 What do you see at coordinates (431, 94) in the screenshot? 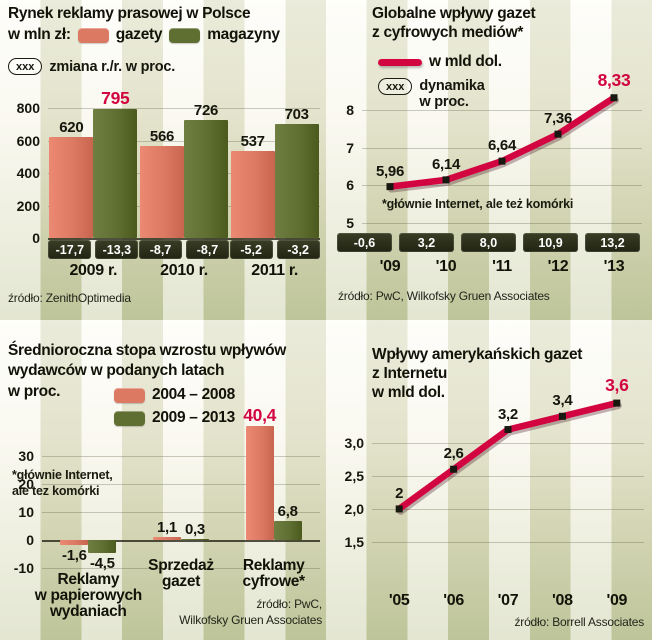
I see `dynamics-note-row: xxx dynamika w proc.` at bounding box center [431, 94].